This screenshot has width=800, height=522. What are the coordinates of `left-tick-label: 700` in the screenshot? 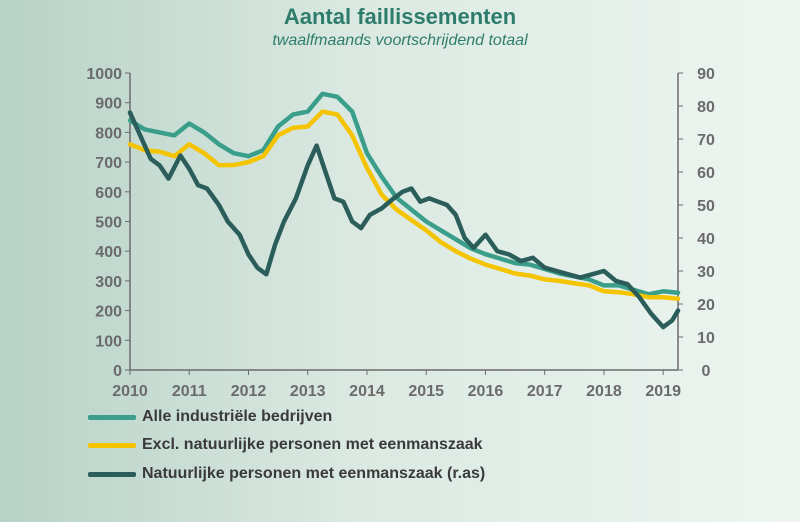 It's located at (108, 163).